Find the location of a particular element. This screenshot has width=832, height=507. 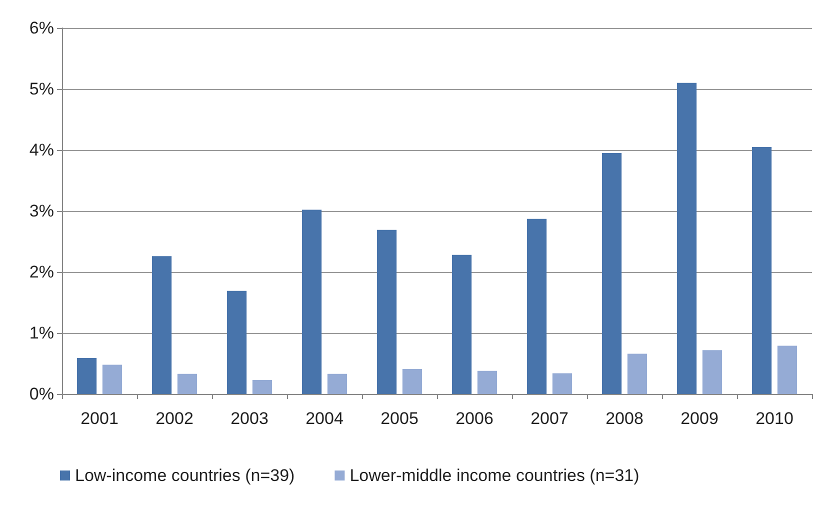

x-tick-label: 2002 is located at coordinates (175, 418).